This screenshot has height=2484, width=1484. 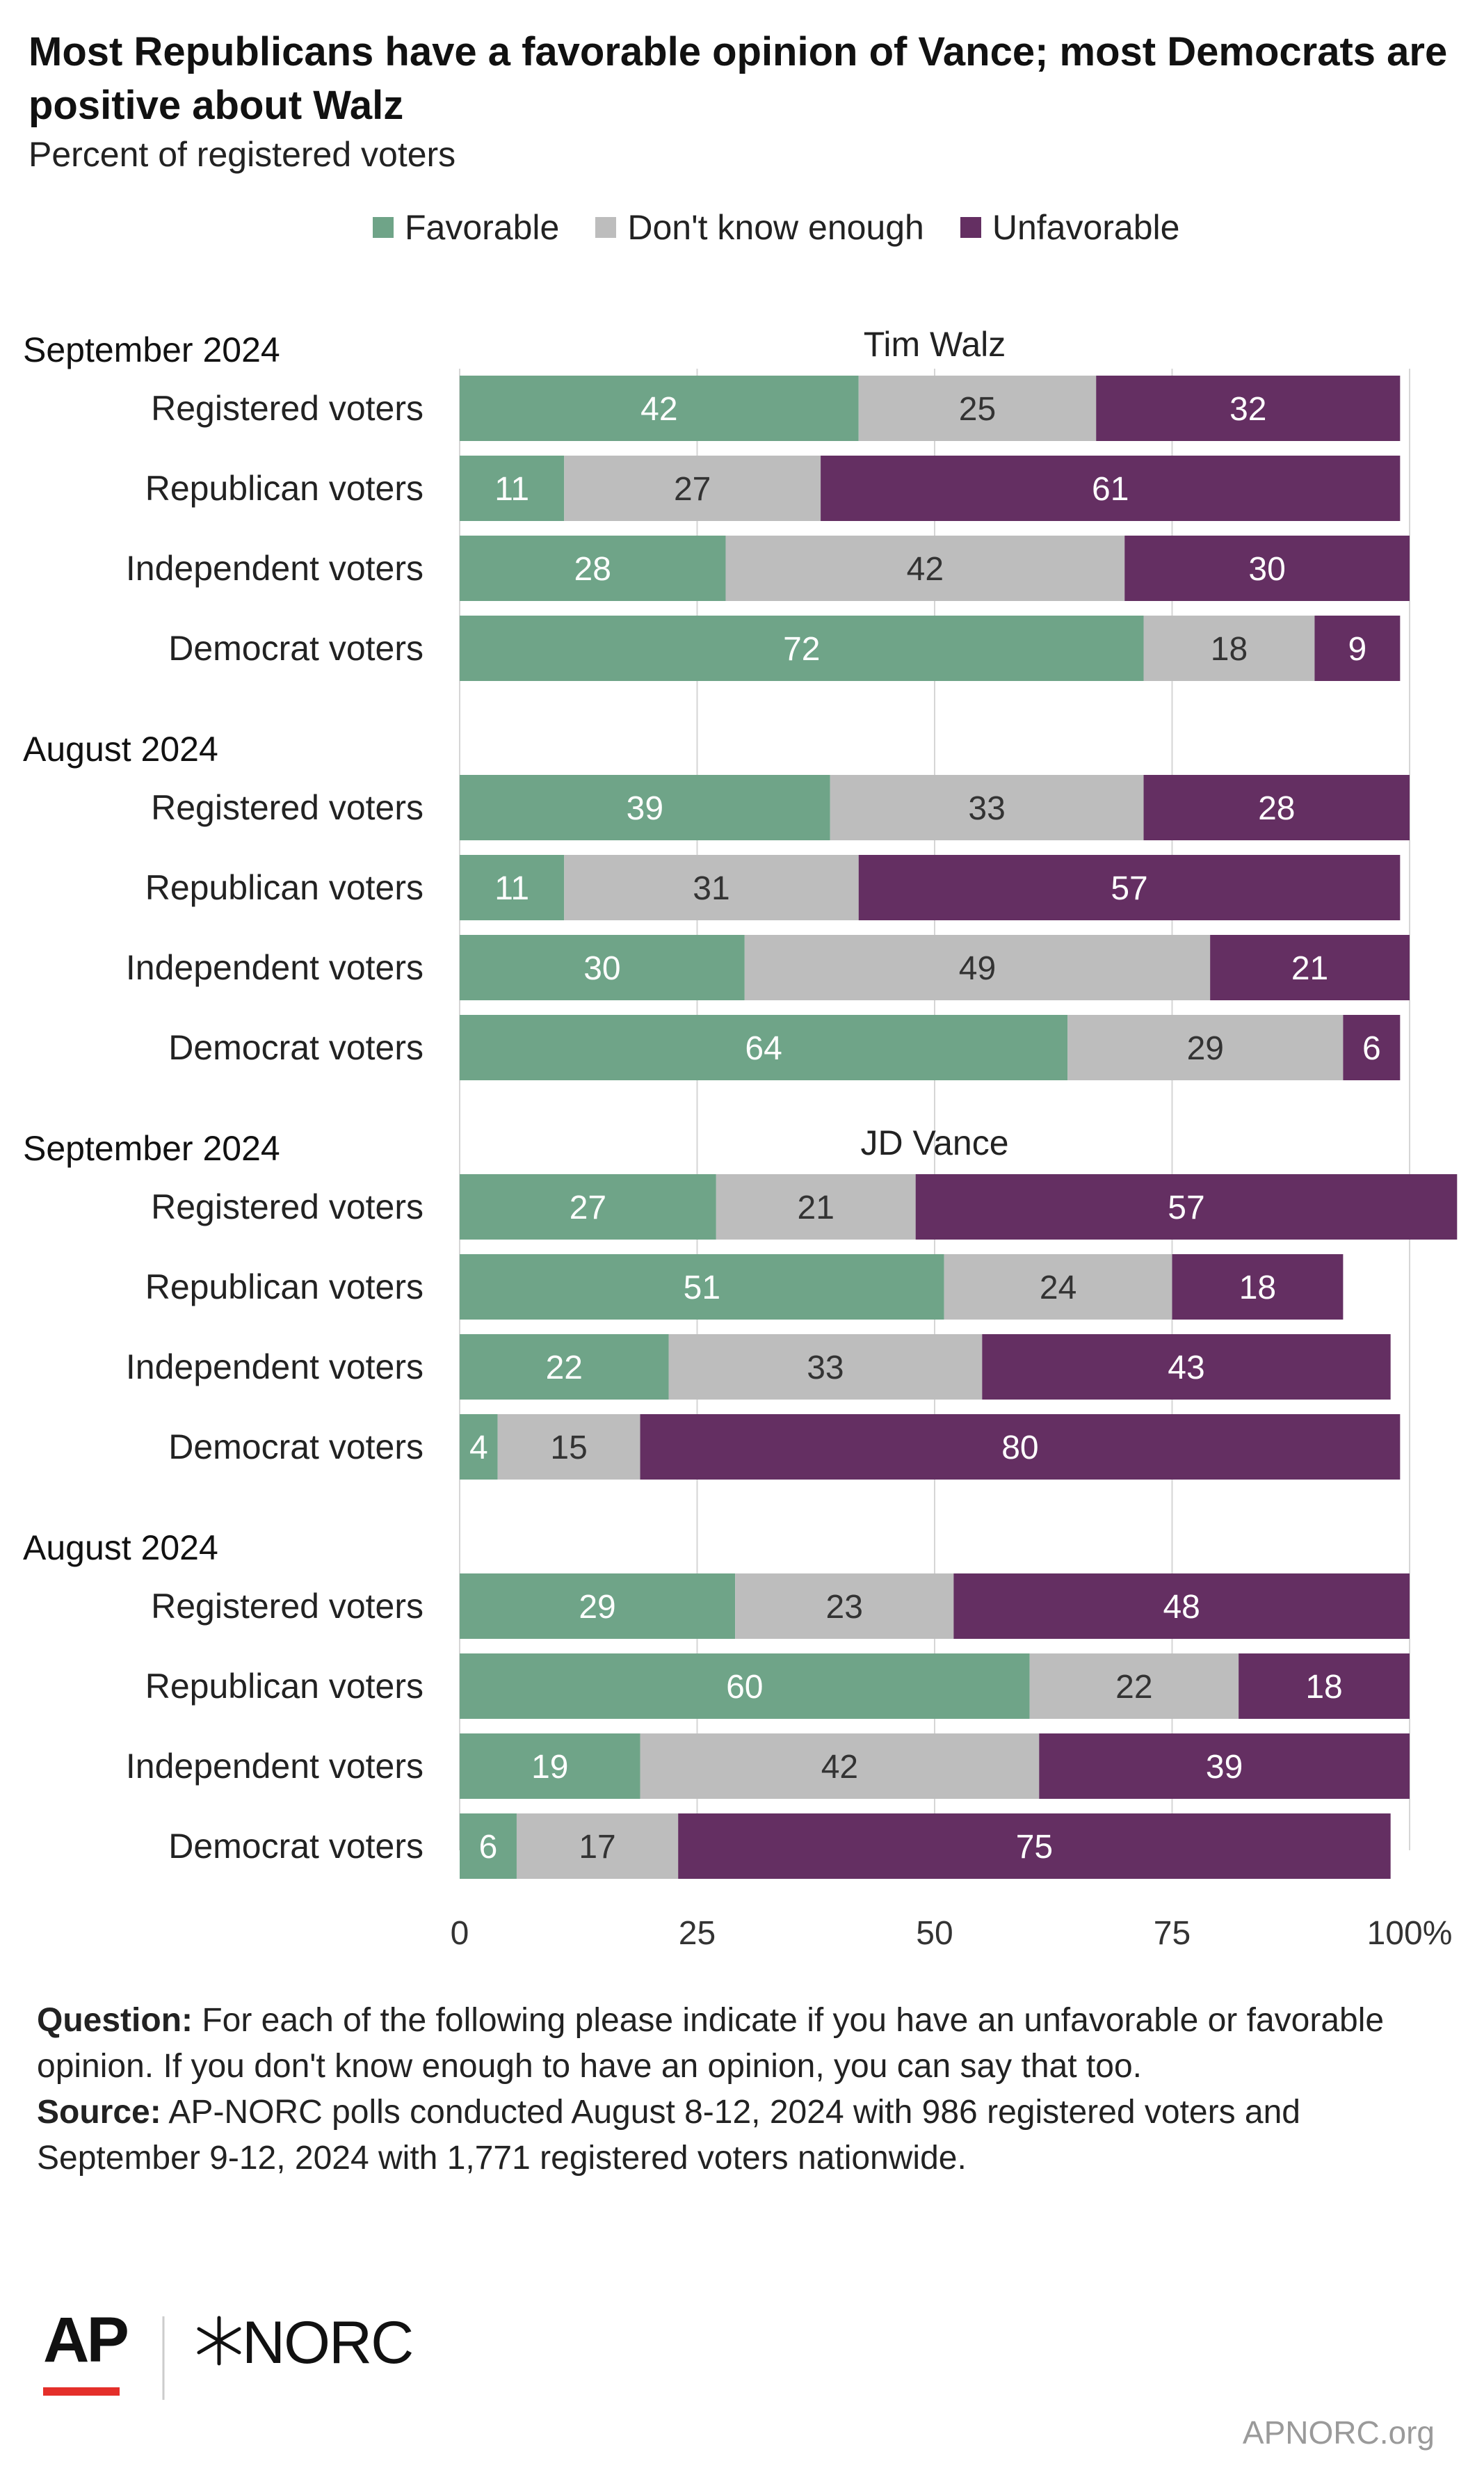 I want to click on data-label-favorable: 64, so click(x=763, y=1048).